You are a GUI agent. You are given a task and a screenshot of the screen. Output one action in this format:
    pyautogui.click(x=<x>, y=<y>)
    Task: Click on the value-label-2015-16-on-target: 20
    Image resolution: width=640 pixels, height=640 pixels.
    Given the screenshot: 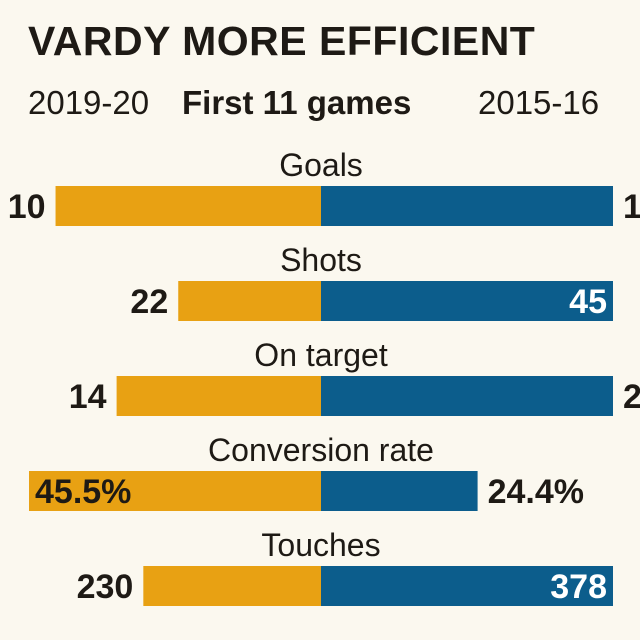 What is the action you would take?
    pyautogui.click(x=631, y=397)
    